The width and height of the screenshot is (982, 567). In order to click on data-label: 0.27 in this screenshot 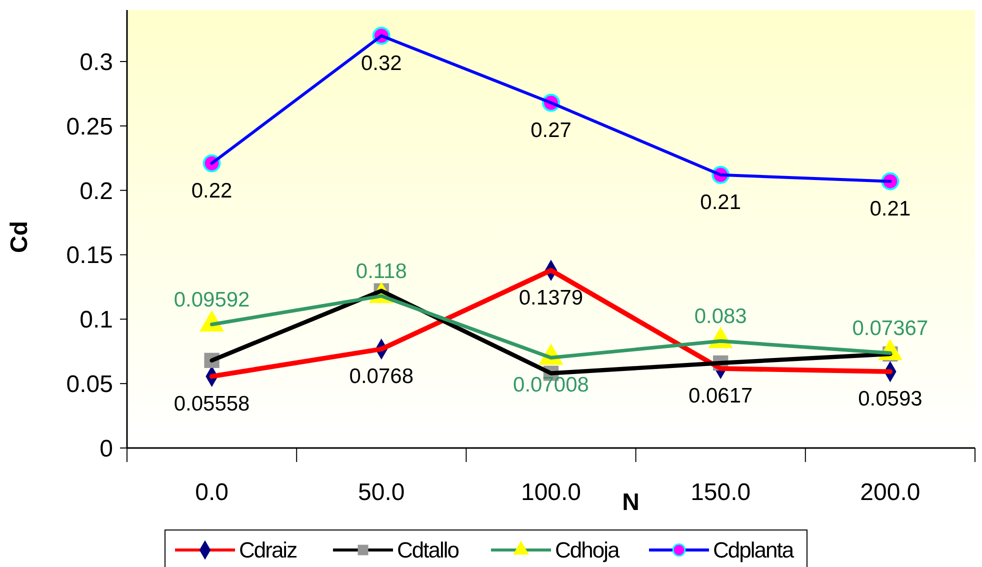, I will do `click(551, 130)`.